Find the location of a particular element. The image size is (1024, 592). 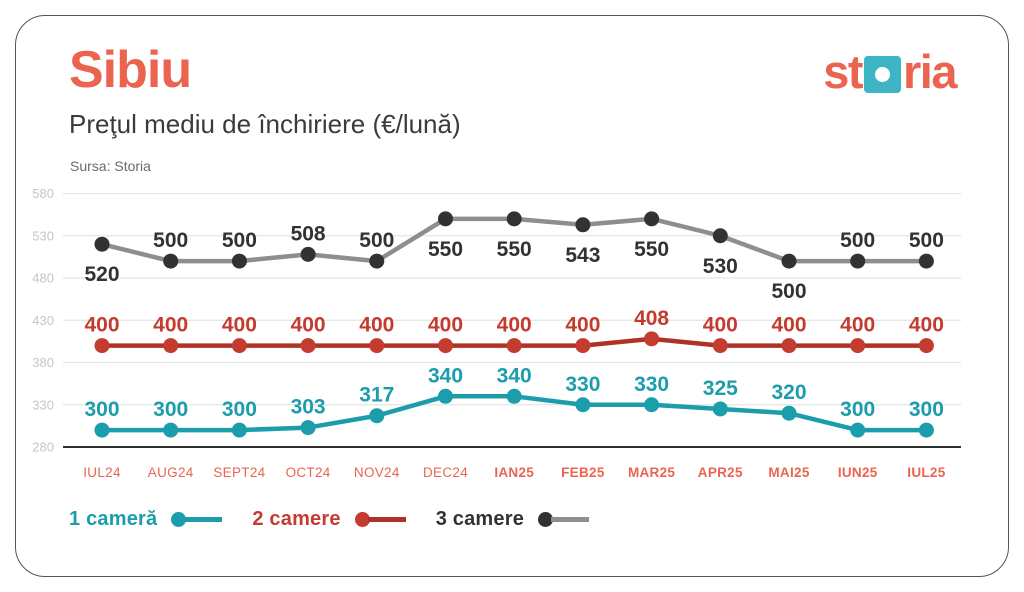

legend-label: 2 camere is located at coordinates (296, 519).